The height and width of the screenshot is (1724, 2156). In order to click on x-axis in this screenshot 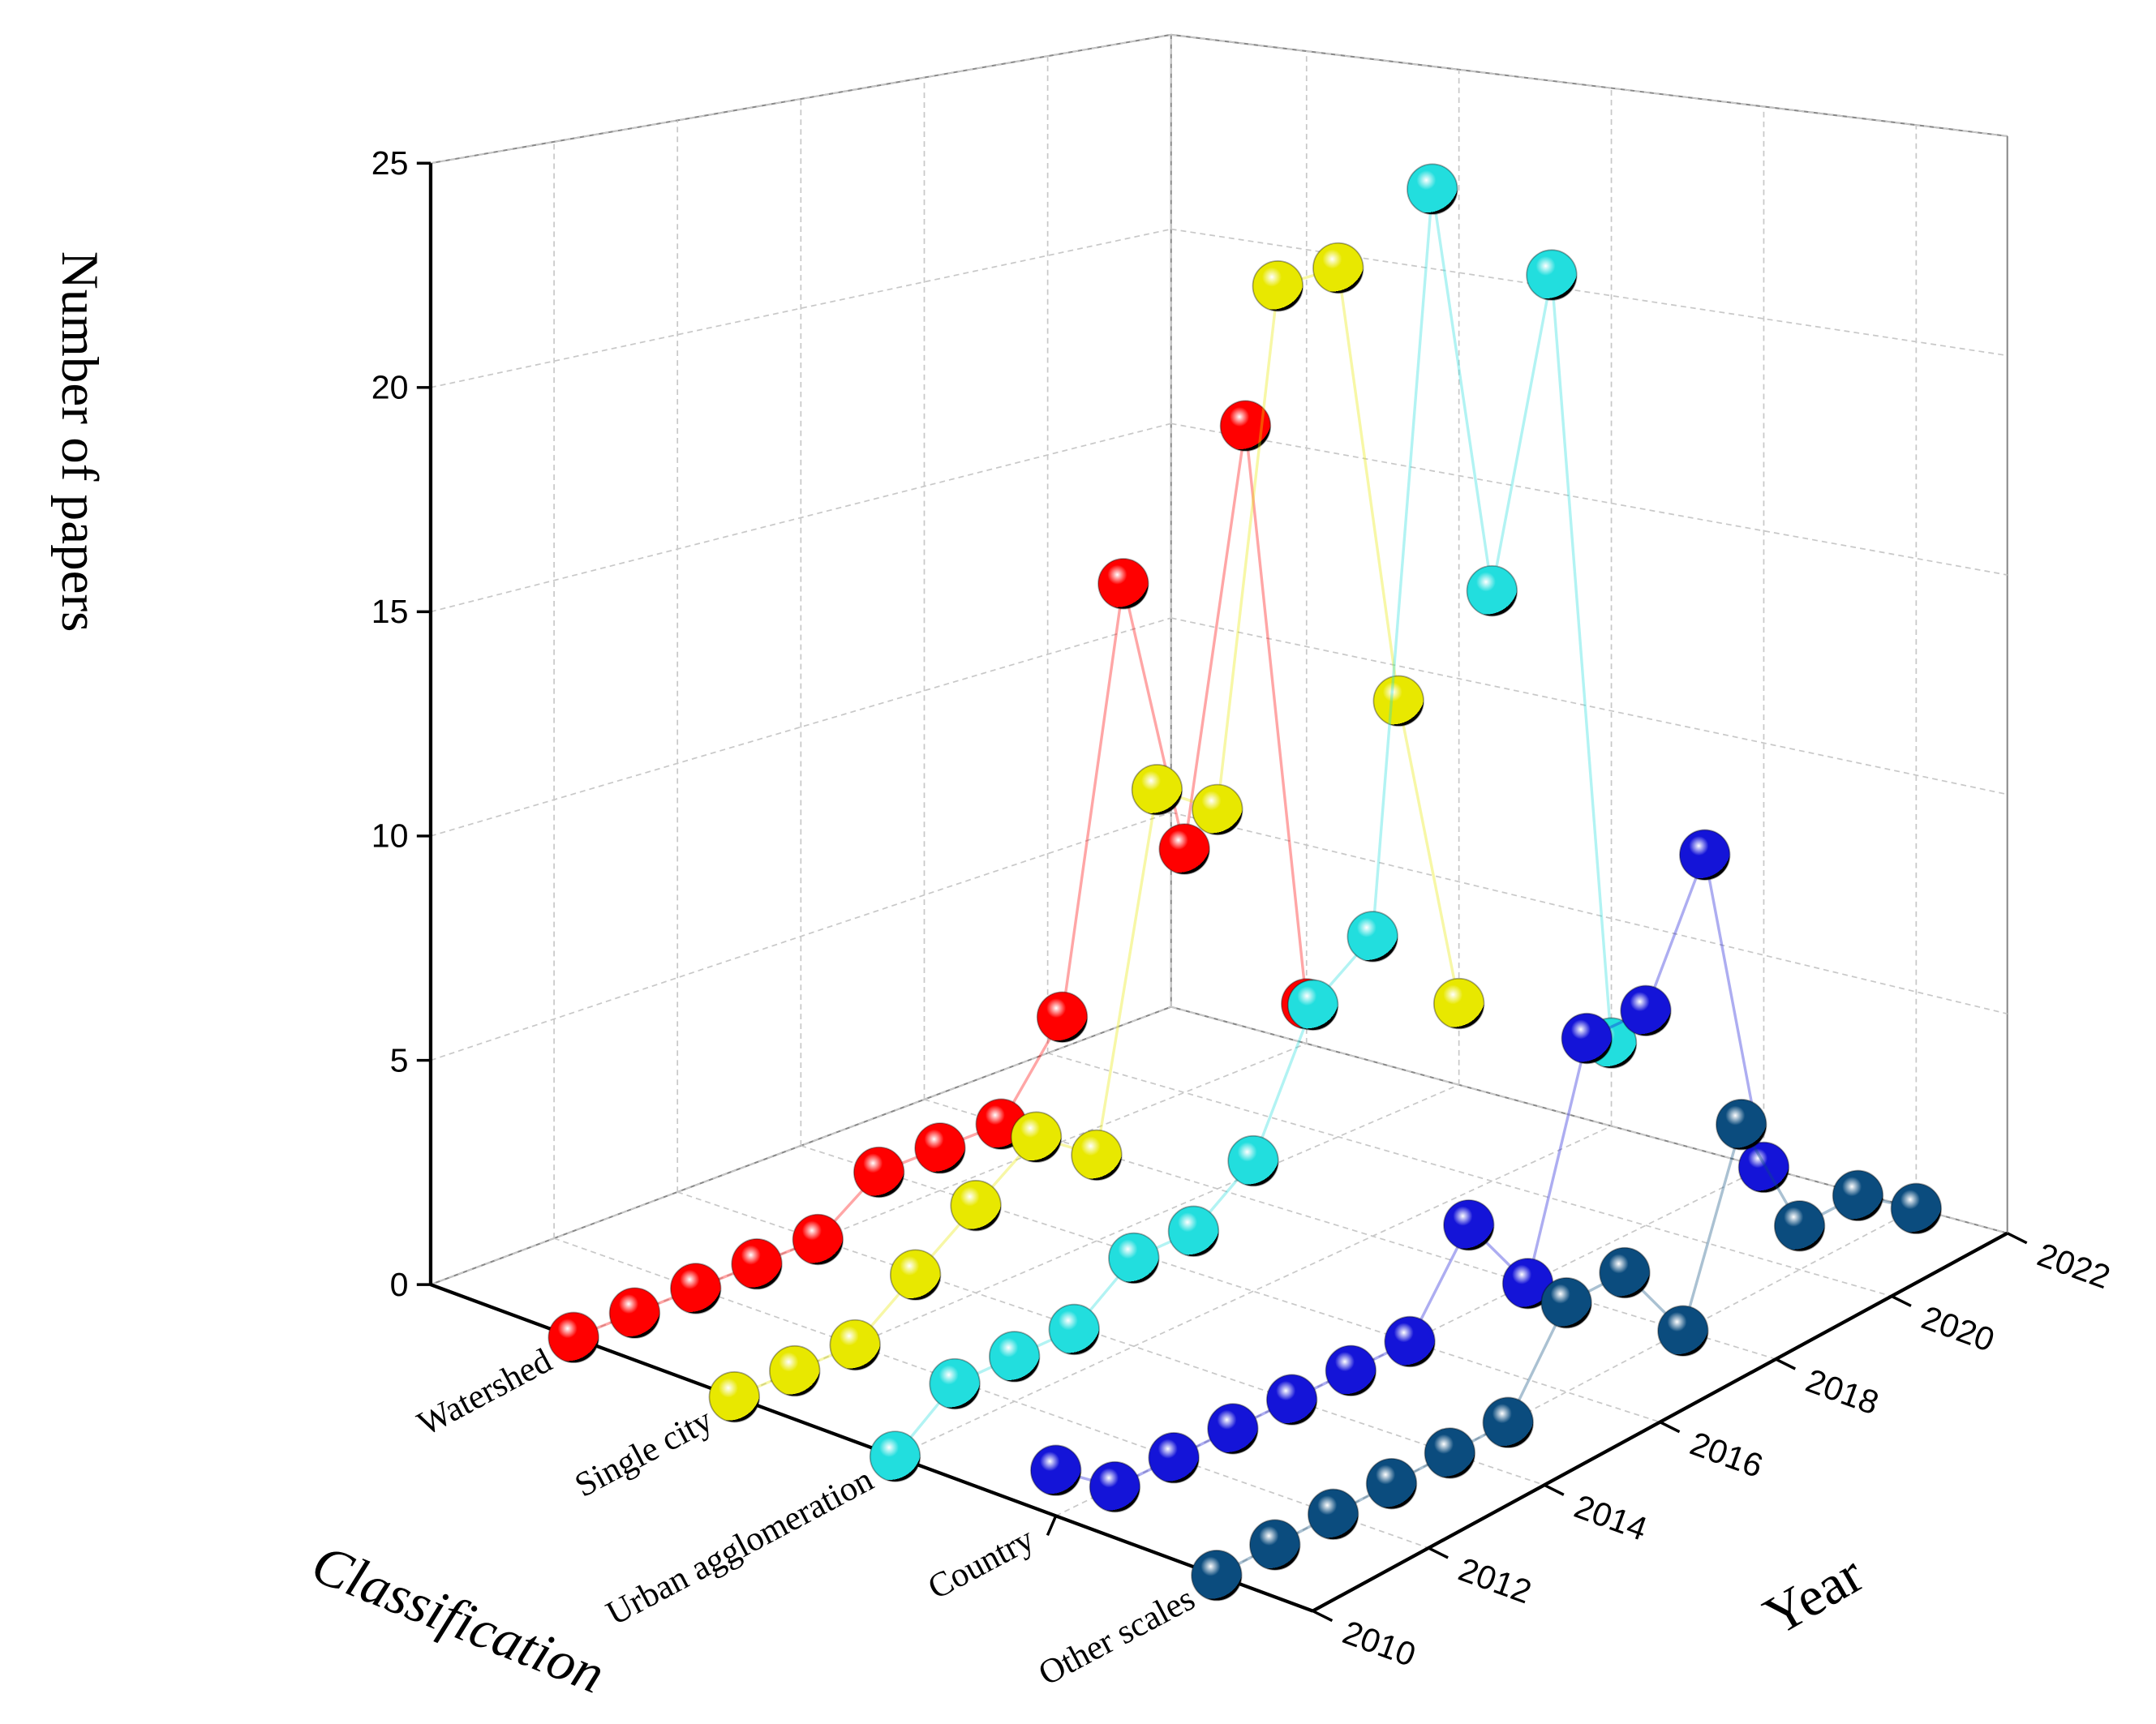, I will do `click(1660, 1422)`.